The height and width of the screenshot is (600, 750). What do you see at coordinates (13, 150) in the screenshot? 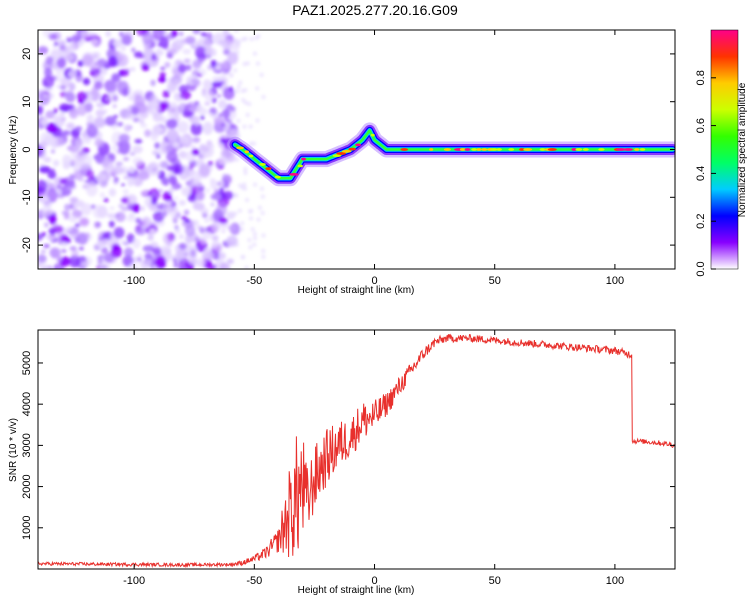
I see `spectrogram-y-axis-title: Frequency (Hz)` at bounding box center [13, 150].